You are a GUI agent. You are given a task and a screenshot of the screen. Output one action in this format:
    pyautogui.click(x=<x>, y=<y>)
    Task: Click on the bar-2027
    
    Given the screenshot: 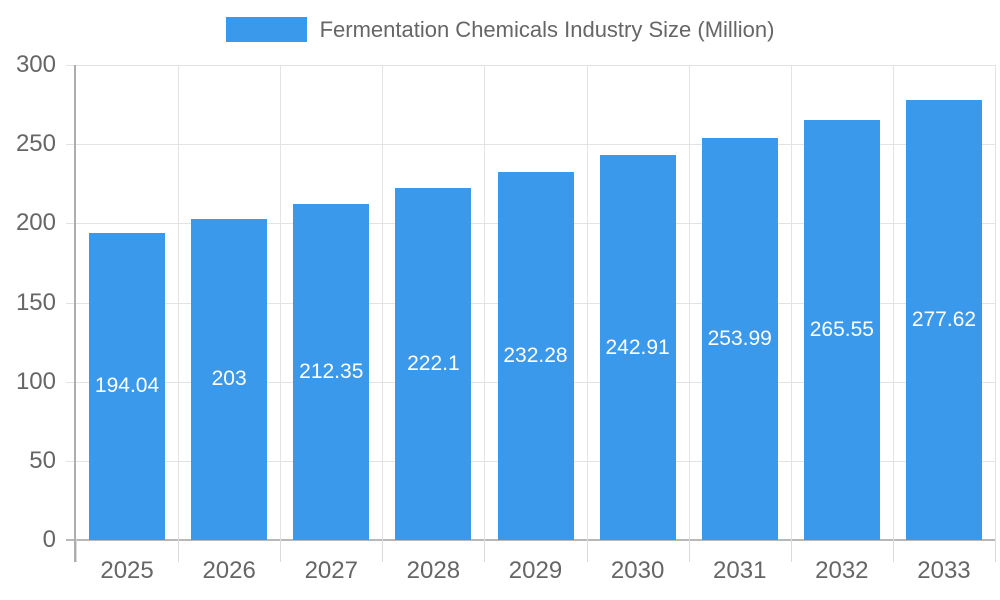 What is the action you would take?
    pyautogui.click(x=331, y=371)
    